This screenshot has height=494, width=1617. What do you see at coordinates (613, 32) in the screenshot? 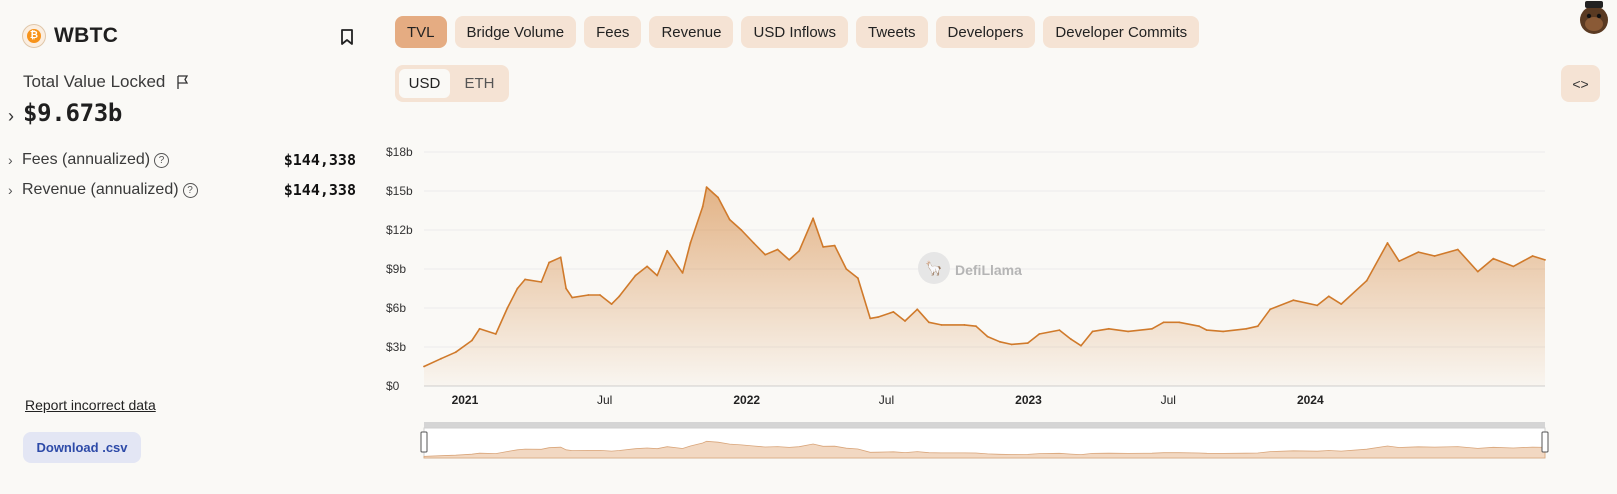
I see `tab-fees: Fees` at bounding box center [613, 32].